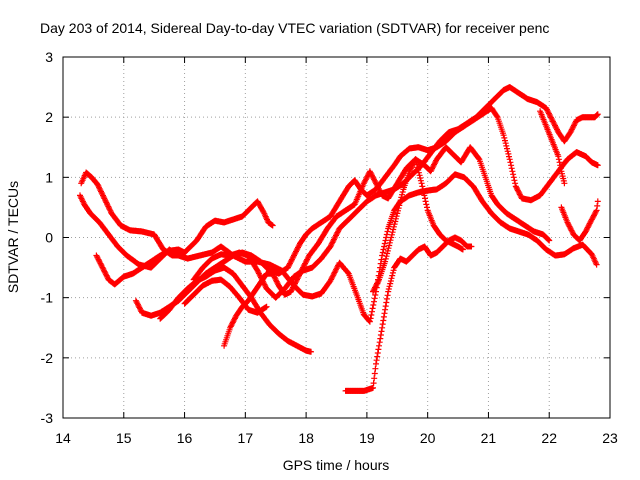  Describe the element at coordinates (246, 438) in the screenshot. I see `x-tick-label: 17` at that location.